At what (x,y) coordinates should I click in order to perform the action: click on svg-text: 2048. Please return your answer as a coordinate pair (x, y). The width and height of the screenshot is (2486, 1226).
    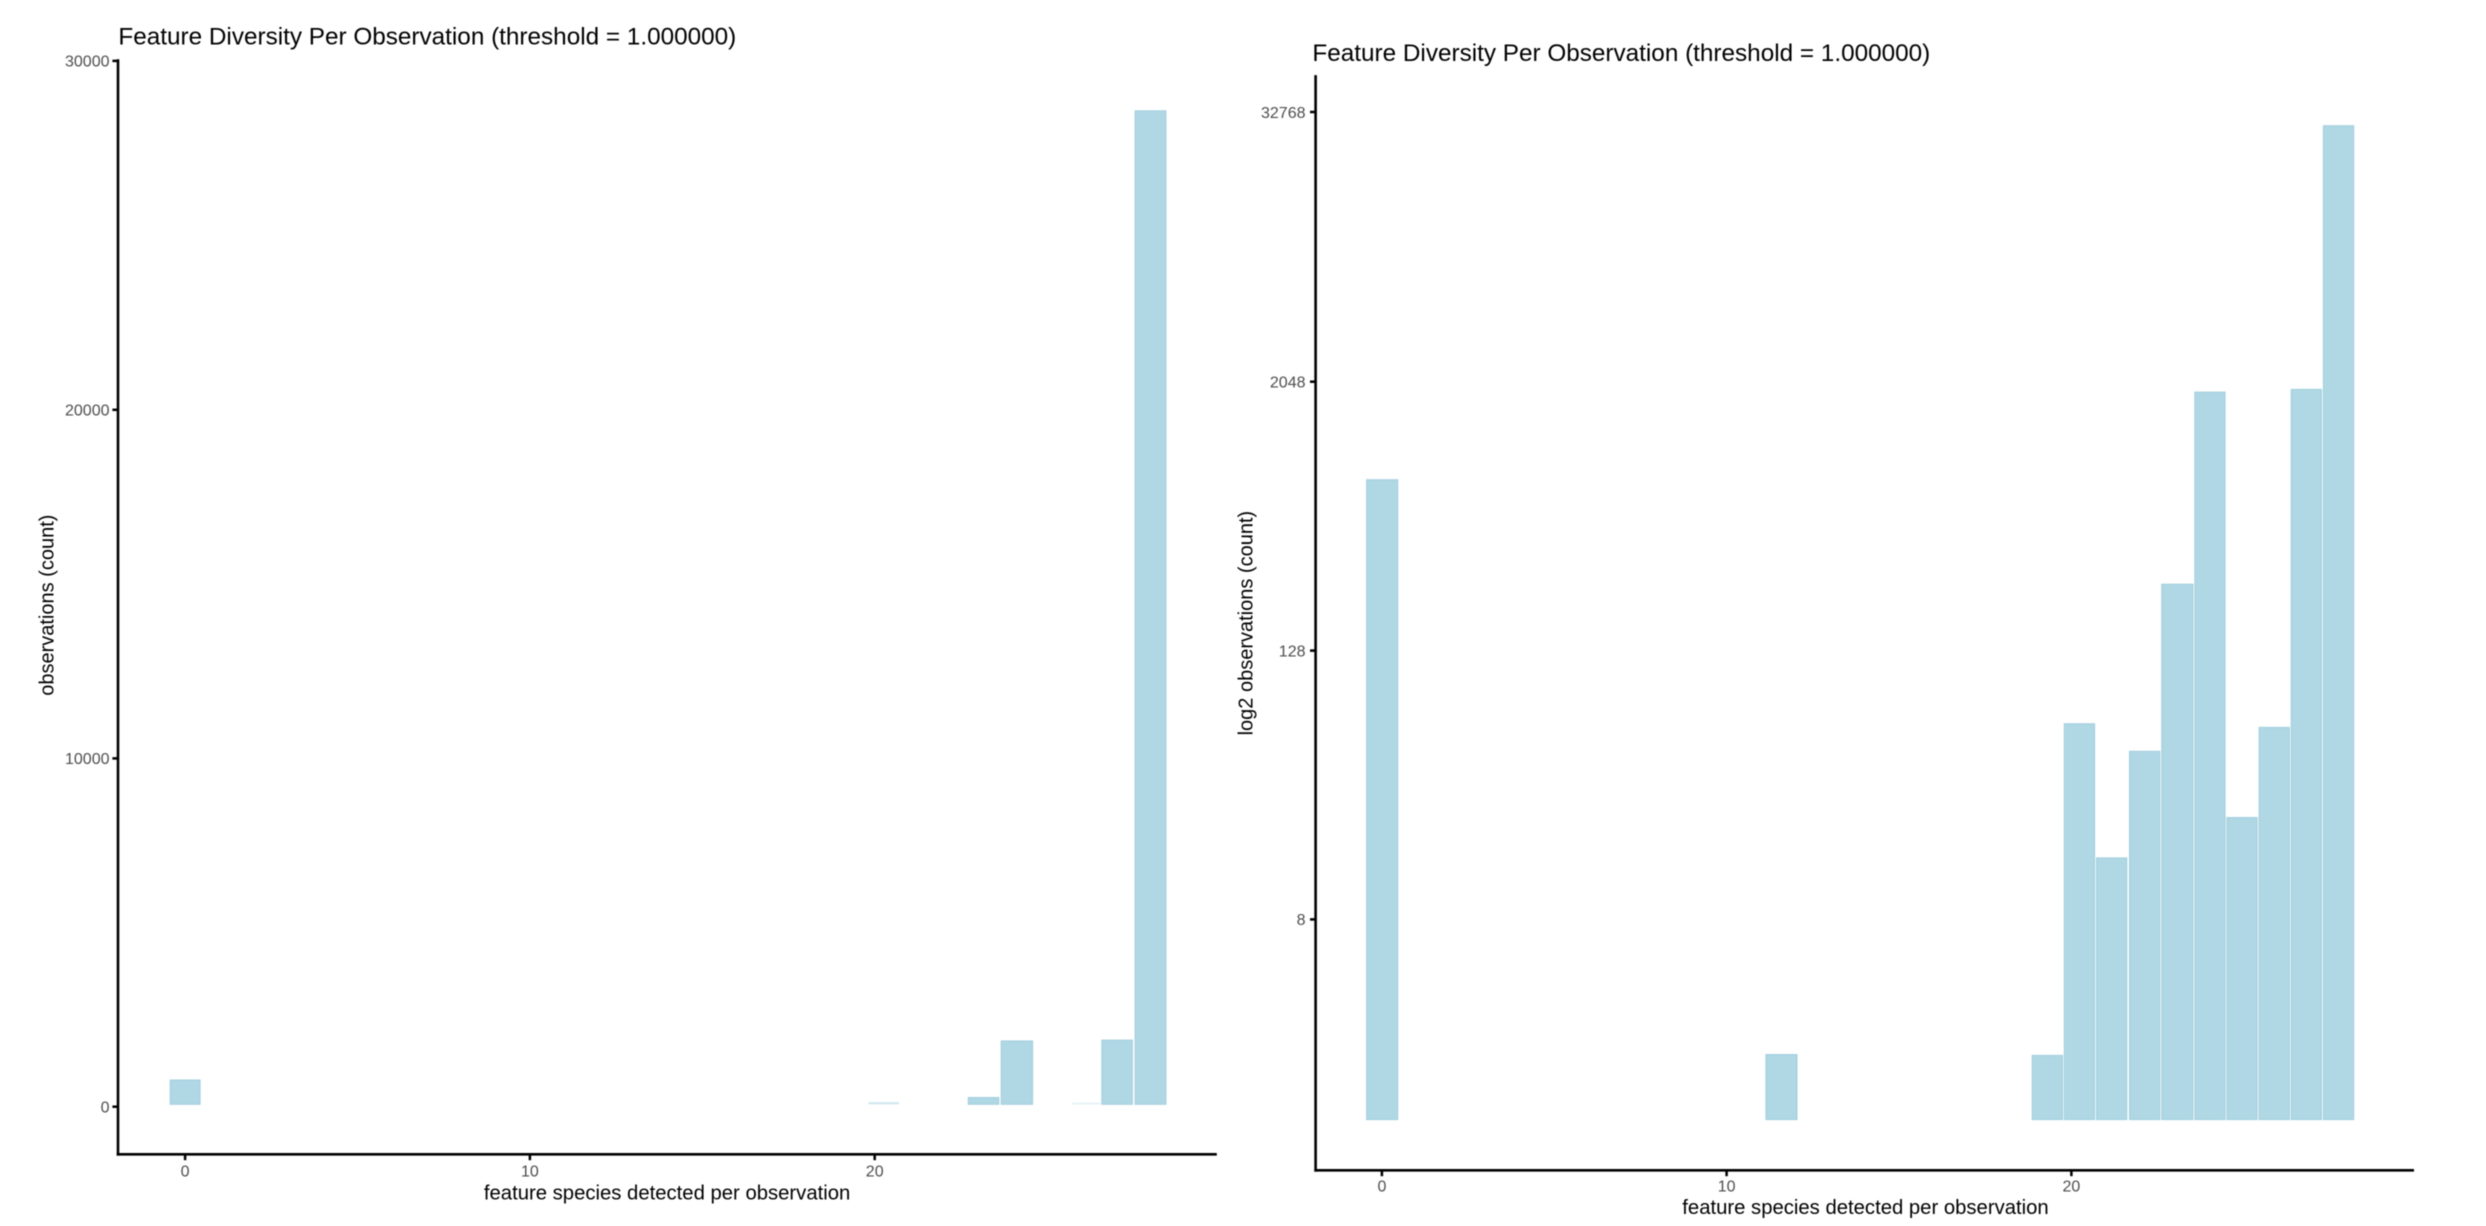
    Looking at the image, I should click on (1288, 383).